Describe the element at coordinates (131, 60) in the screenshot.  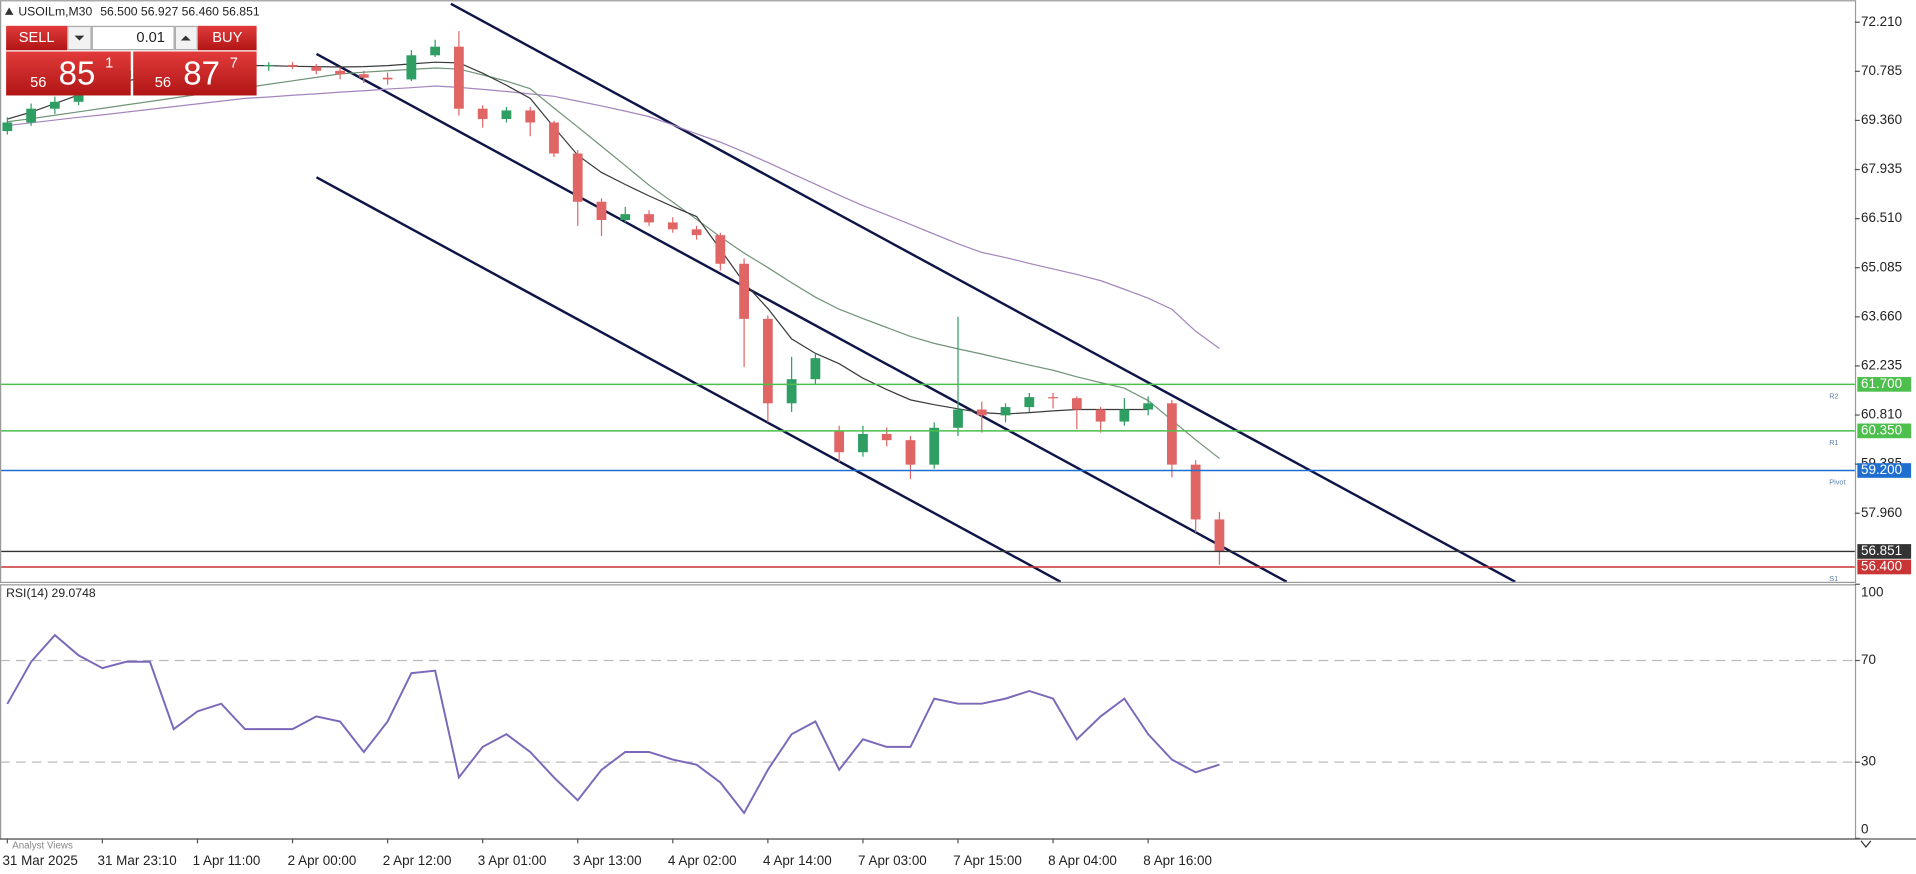
I see `trade-panel: SELL 0.01 BUY 56 85 1 56 87 7` at that location.